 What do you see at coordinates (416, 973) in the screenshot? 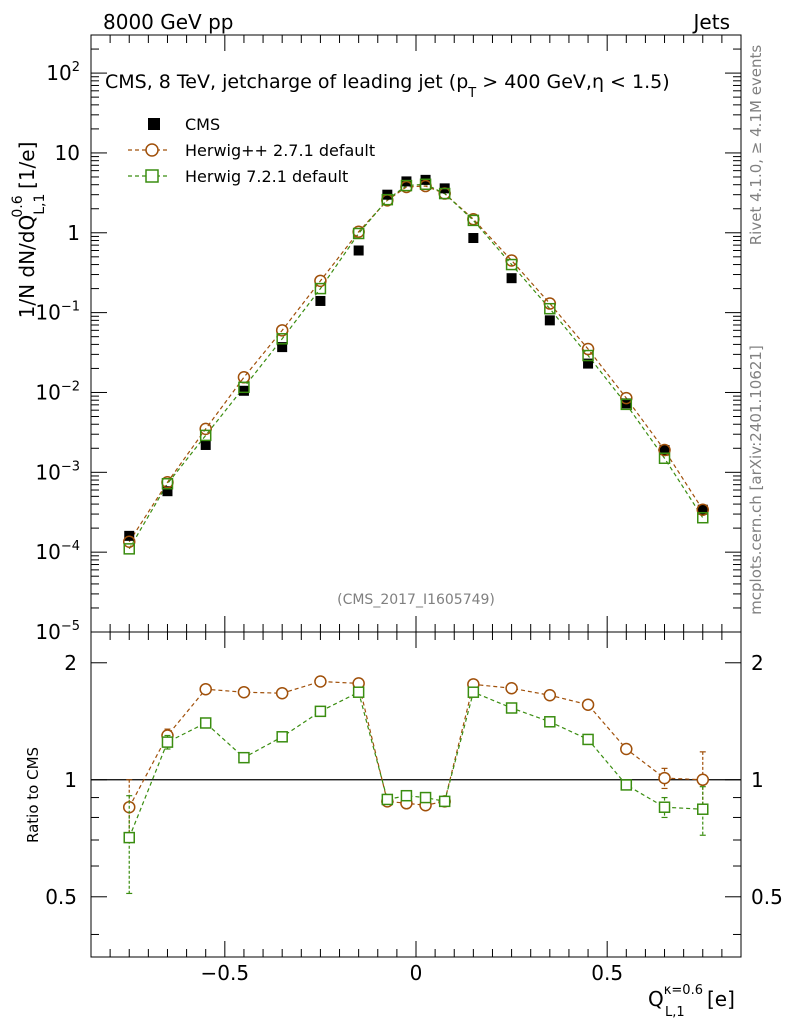
I see `x-tick-label: 0` at bounding box center [416, 973].